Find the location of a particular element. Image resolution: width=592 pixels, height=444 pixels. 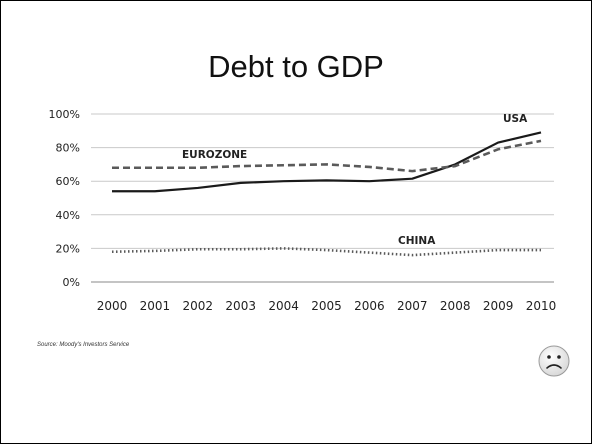

y-tick-label: 20% is located at coordinates (68, 248).